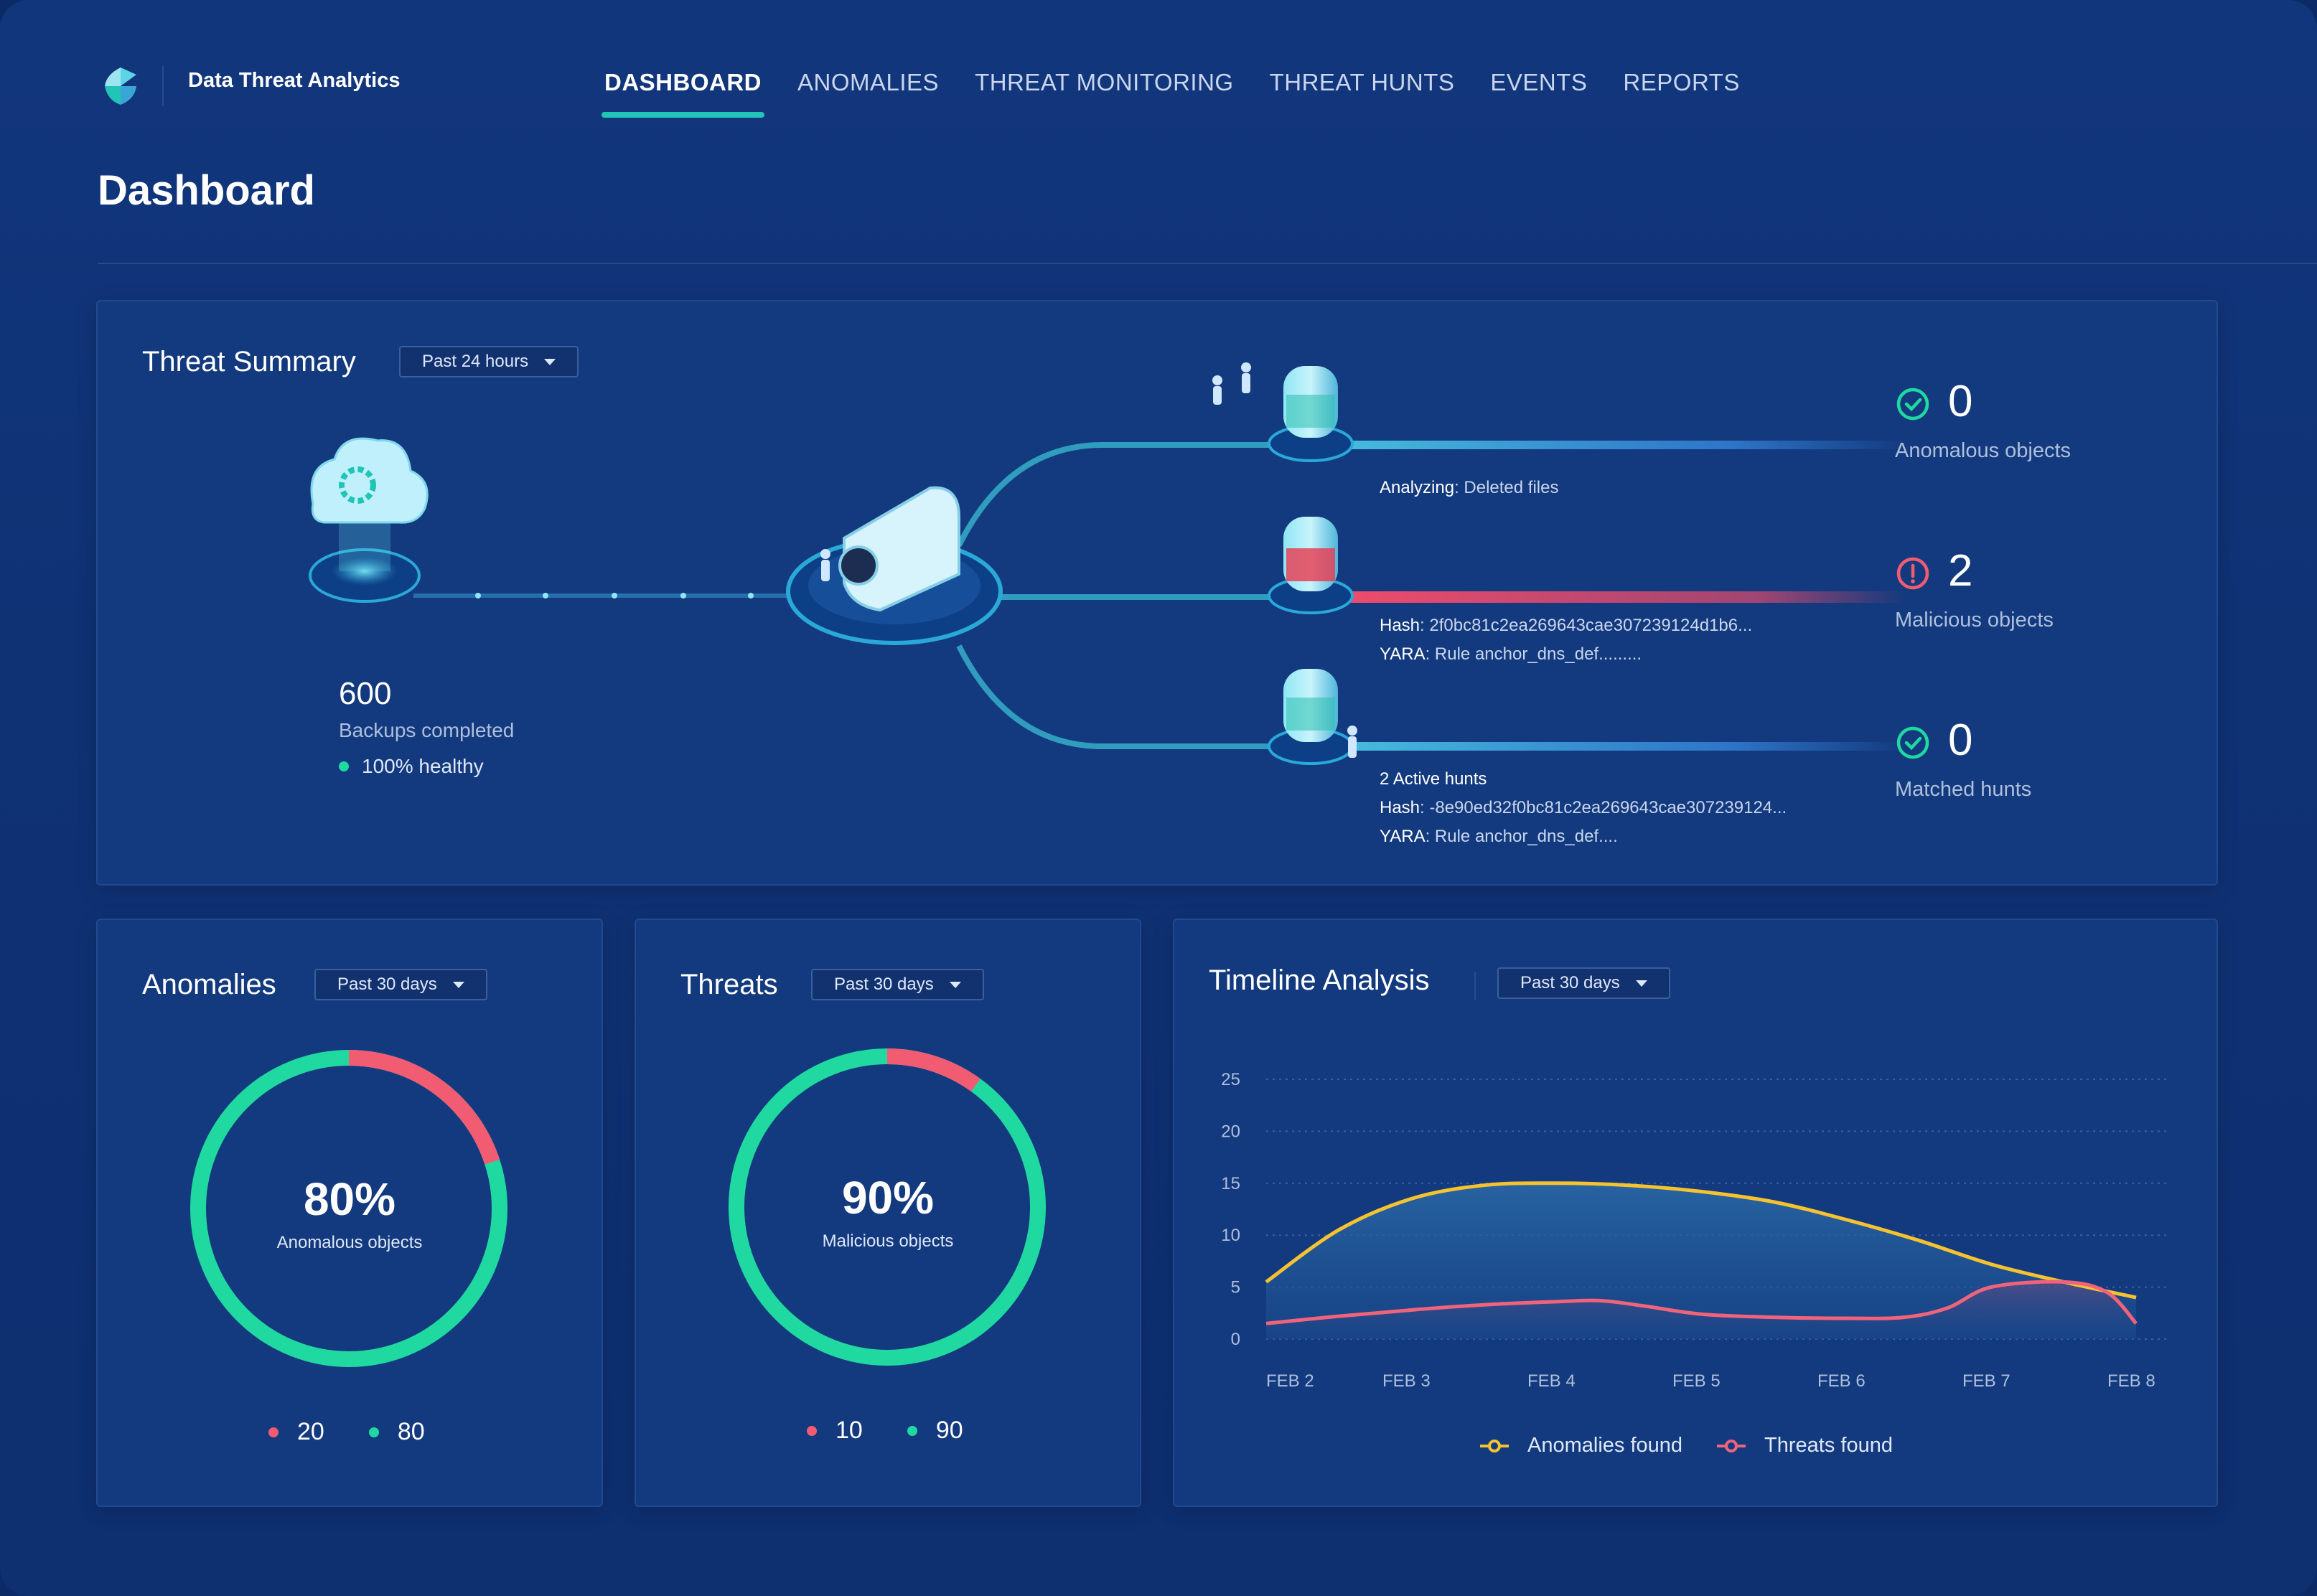  I want to click on analyzing-text: Analyzing: Deleted files, so click(1469, 488).